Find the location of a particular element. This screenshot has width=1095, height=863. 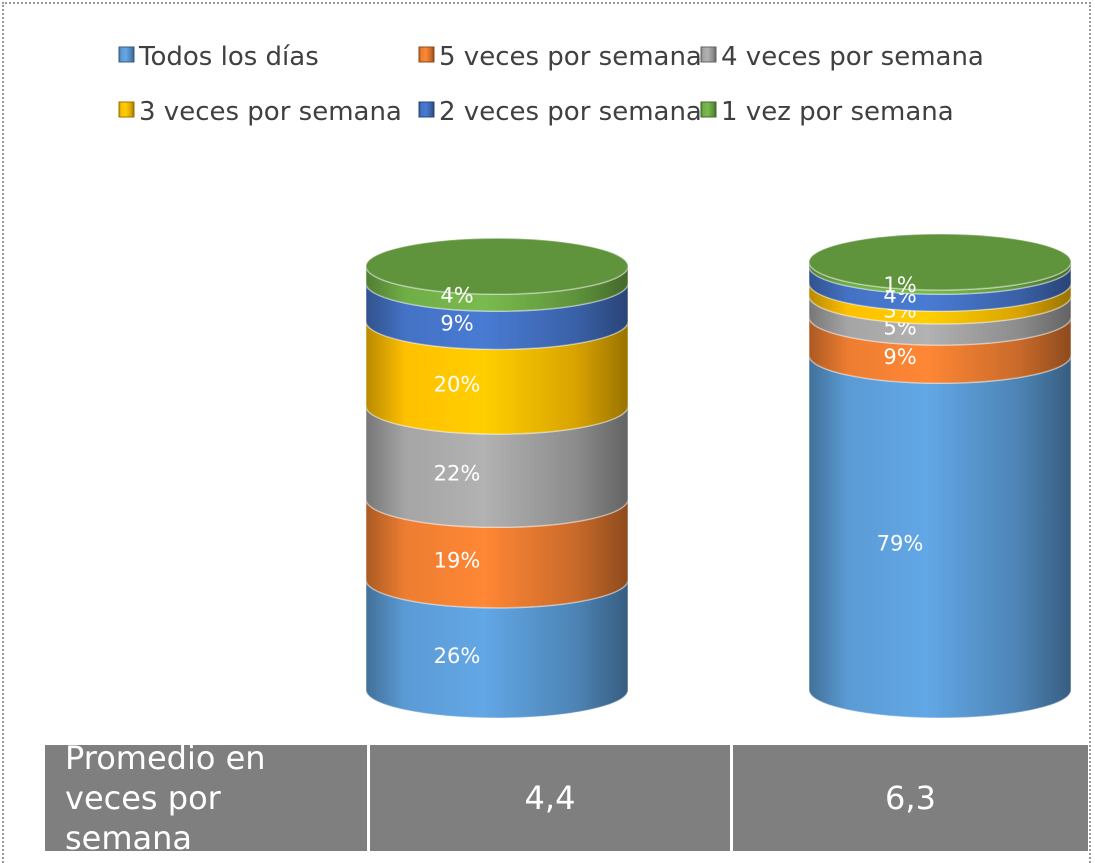

data-label: 1% is located at coordinates (899, 285).